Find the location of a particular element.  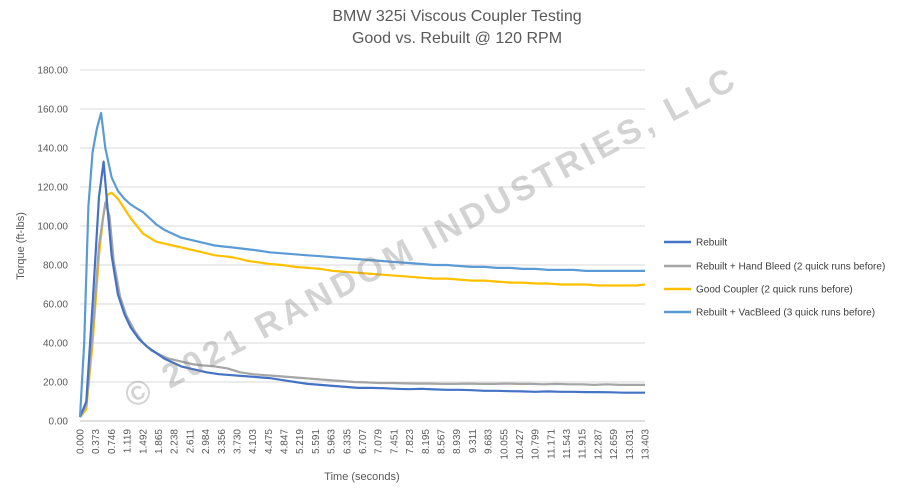

x-tick-label: 11.543 is located at coordinates (567, 444).